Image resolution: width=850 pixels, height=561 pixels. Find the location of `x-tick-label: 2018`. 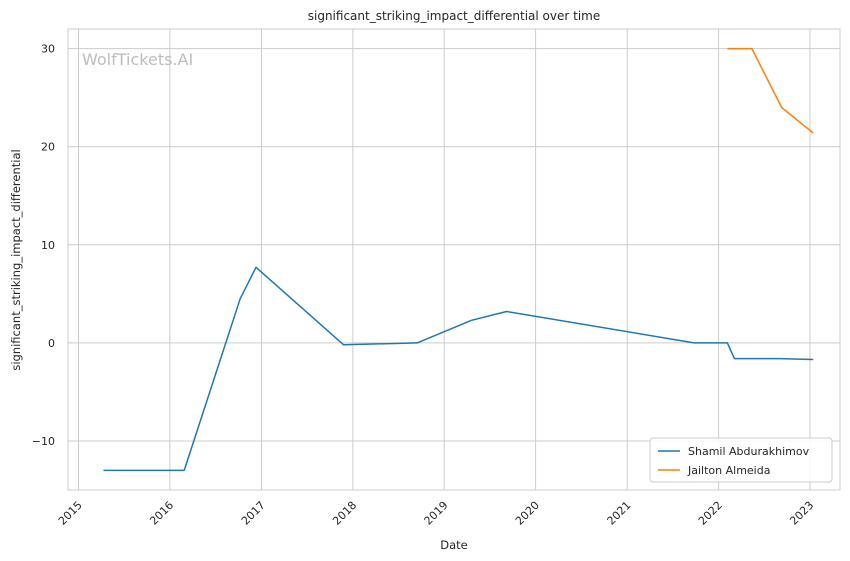

x-tick-label: 2018 is located at coordinates (344, 513).